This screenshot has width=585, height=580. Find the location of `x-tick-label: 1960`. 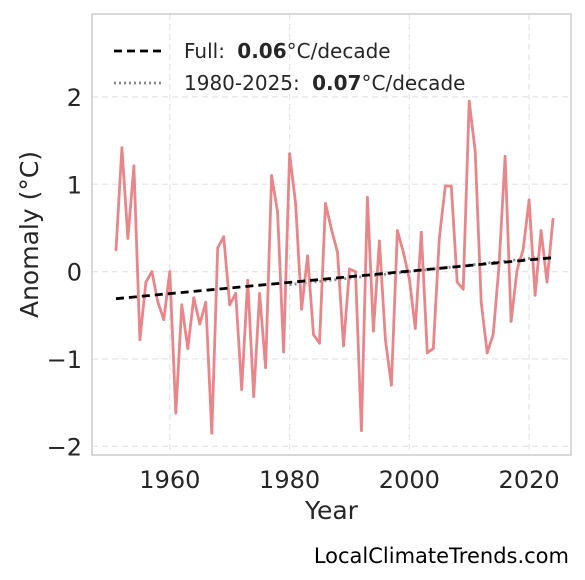

x-tick-label: 1960 is located at coordinates (169, 480).